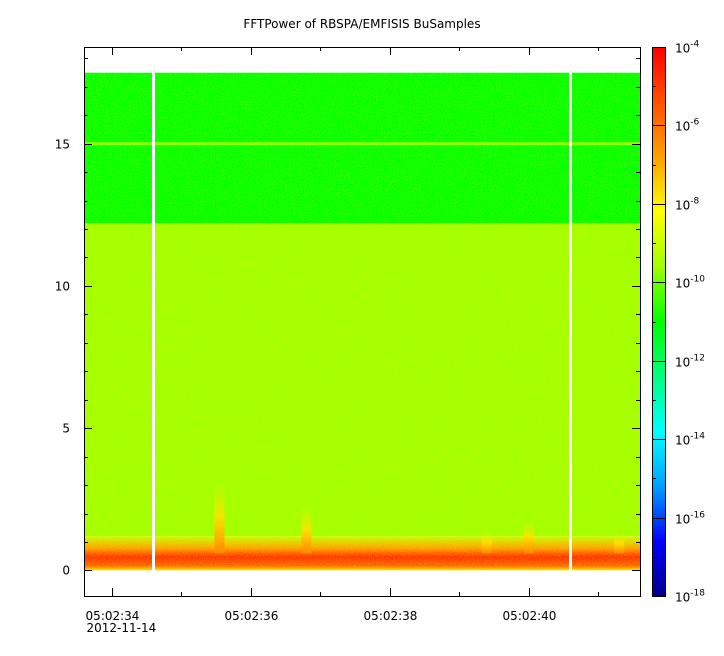 The width and height of the screenshot is (724, 656). I want to click on y-tick-label: 0, so click(66, 571).